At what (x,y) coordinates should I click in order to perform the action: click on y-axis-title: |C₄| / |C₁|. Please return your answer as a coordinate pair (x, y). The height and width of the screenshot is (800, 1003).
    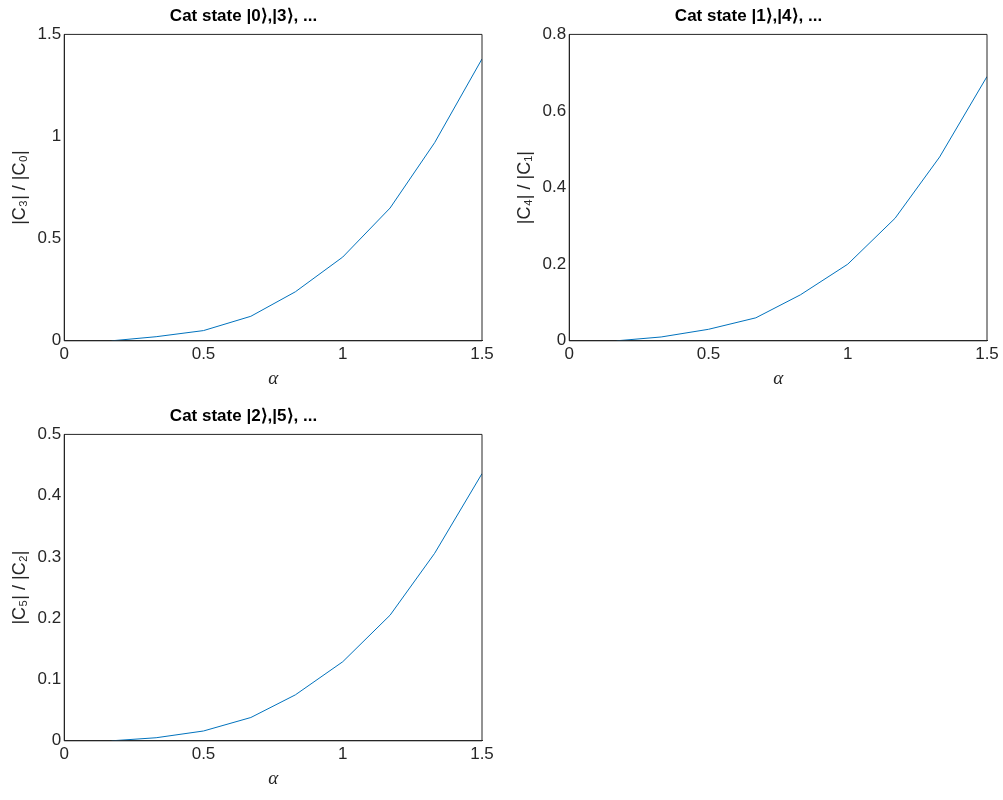
    Looking at the image, I should click on (523, 188).